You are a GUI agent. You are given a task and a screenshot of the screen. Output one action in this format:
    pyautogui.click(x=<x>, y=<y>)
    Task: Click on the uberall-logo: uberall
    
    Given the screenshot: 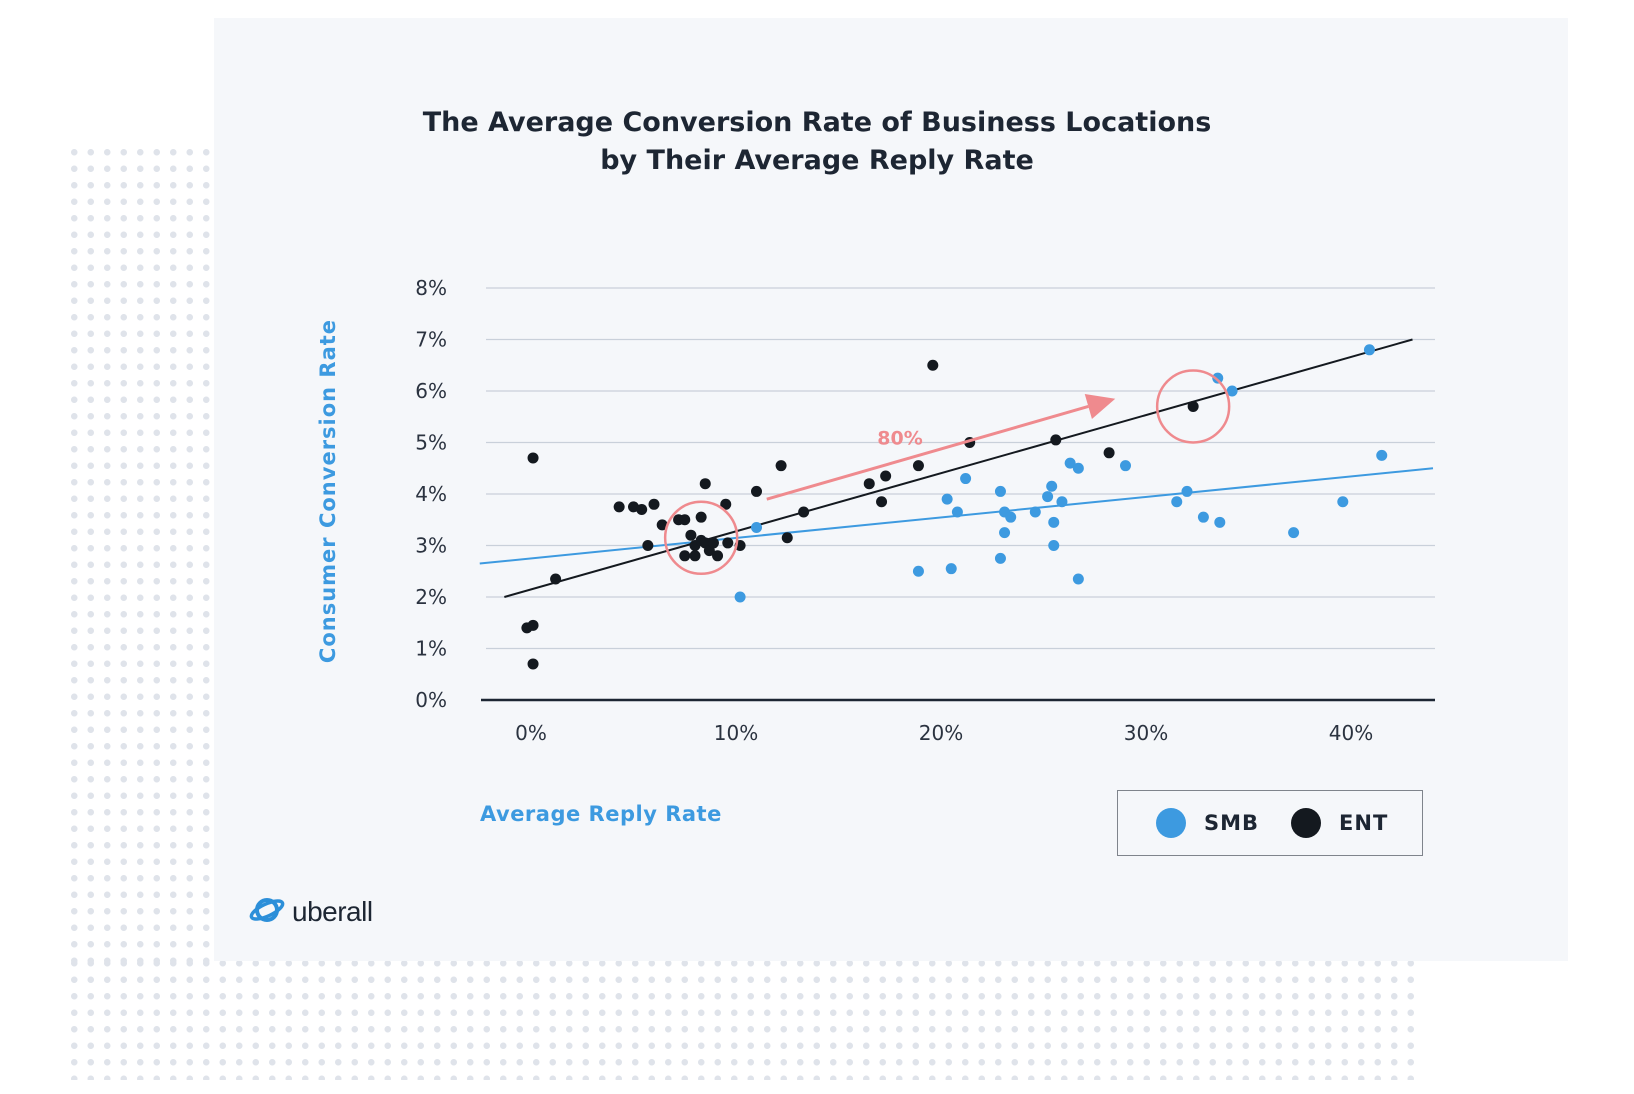 What is the action you would take?
    pyautogui.click(x=310, y=912)
    